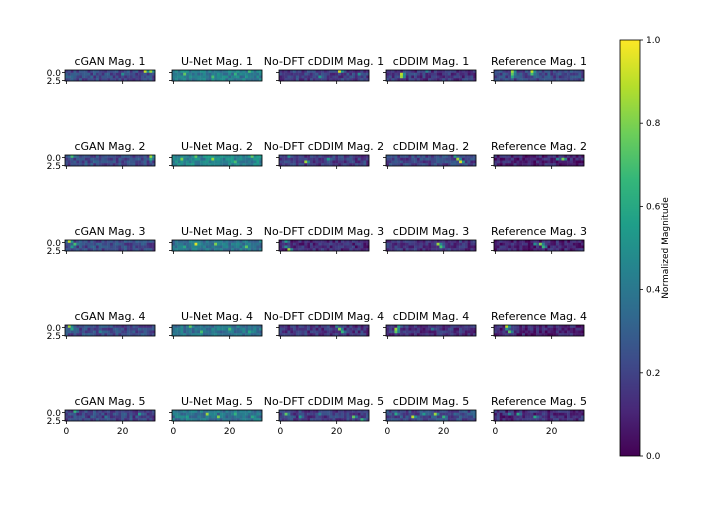  I want to click on subplot-title: cGAN Mag. 1, so click(109, 61).